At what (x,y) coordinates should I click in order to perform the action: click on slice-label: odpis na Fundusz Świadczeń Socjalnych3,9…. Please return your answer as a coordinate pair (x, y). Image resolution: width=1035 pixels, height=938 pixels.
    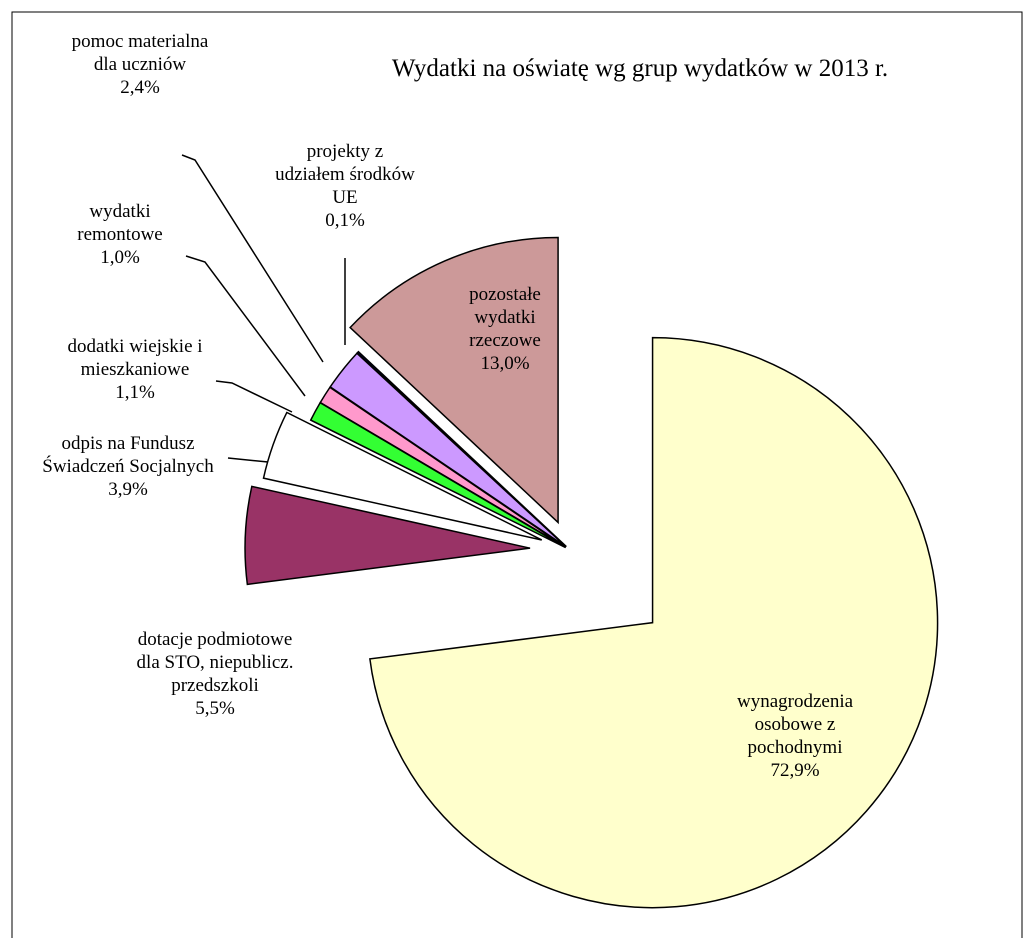
    Looking at the image, I should click on (128, 466).